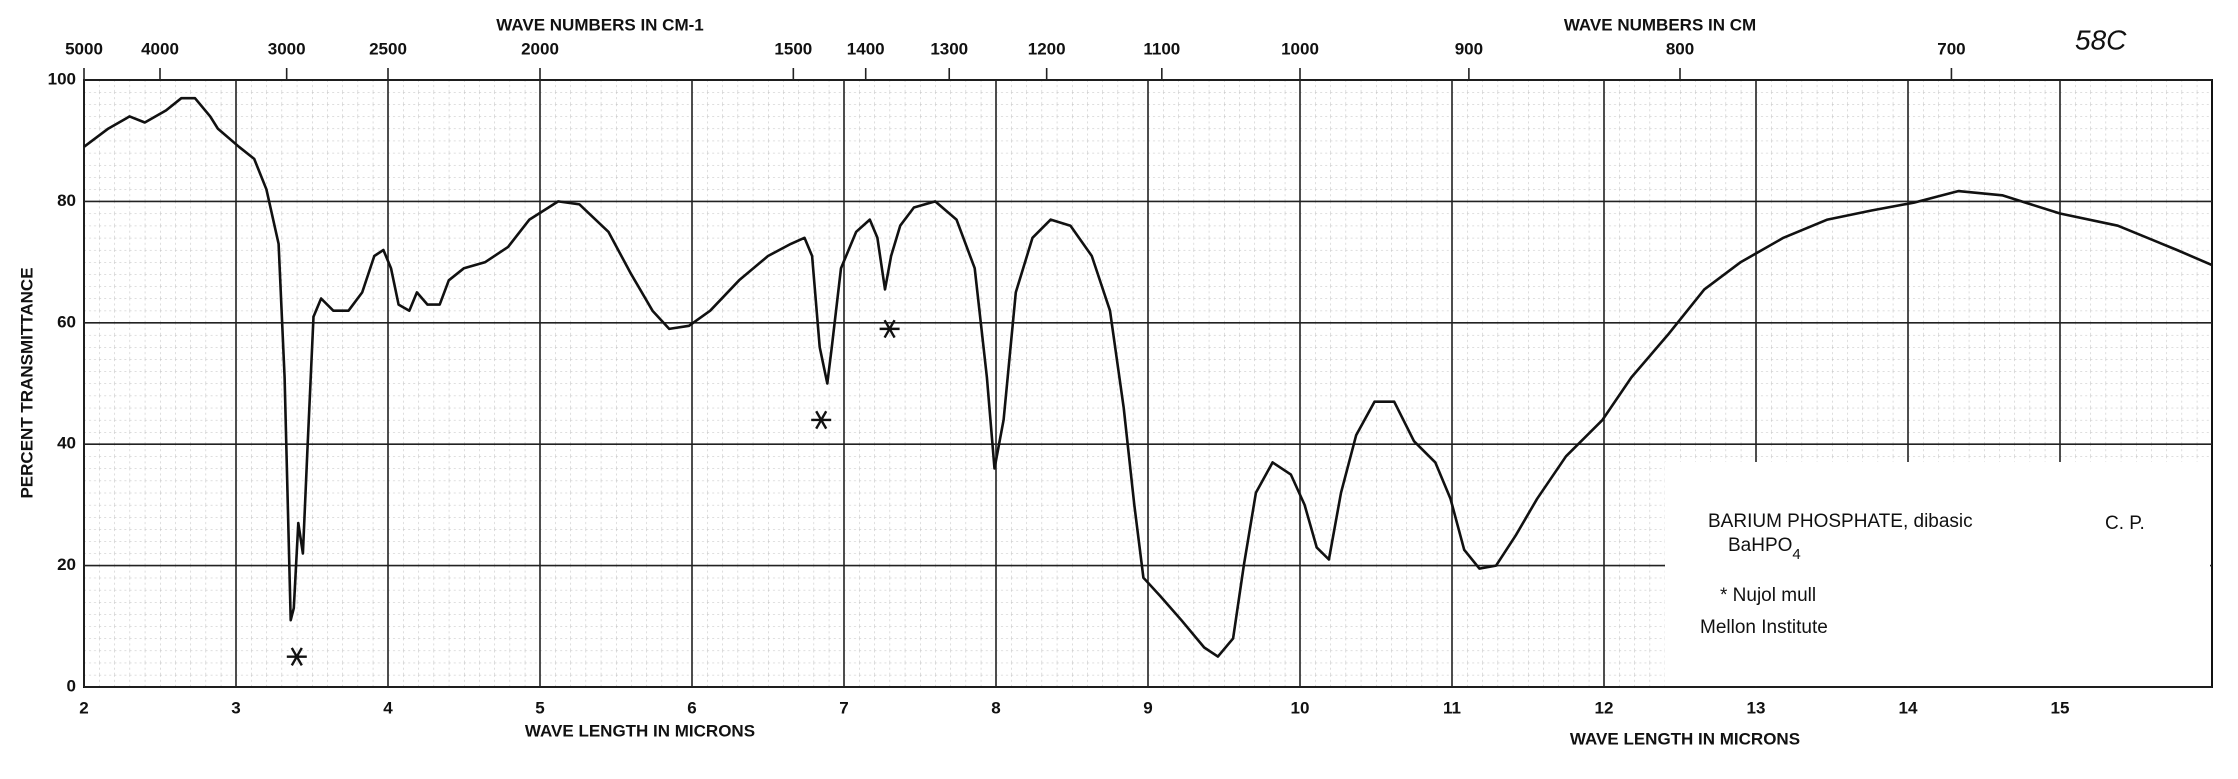 The width and height of the screenshot is (2238, 779). What do you see at coordinates (287, 48) in the screenshot?
I see `x2-tick-label: 3000` at bounding box center [287, 48].